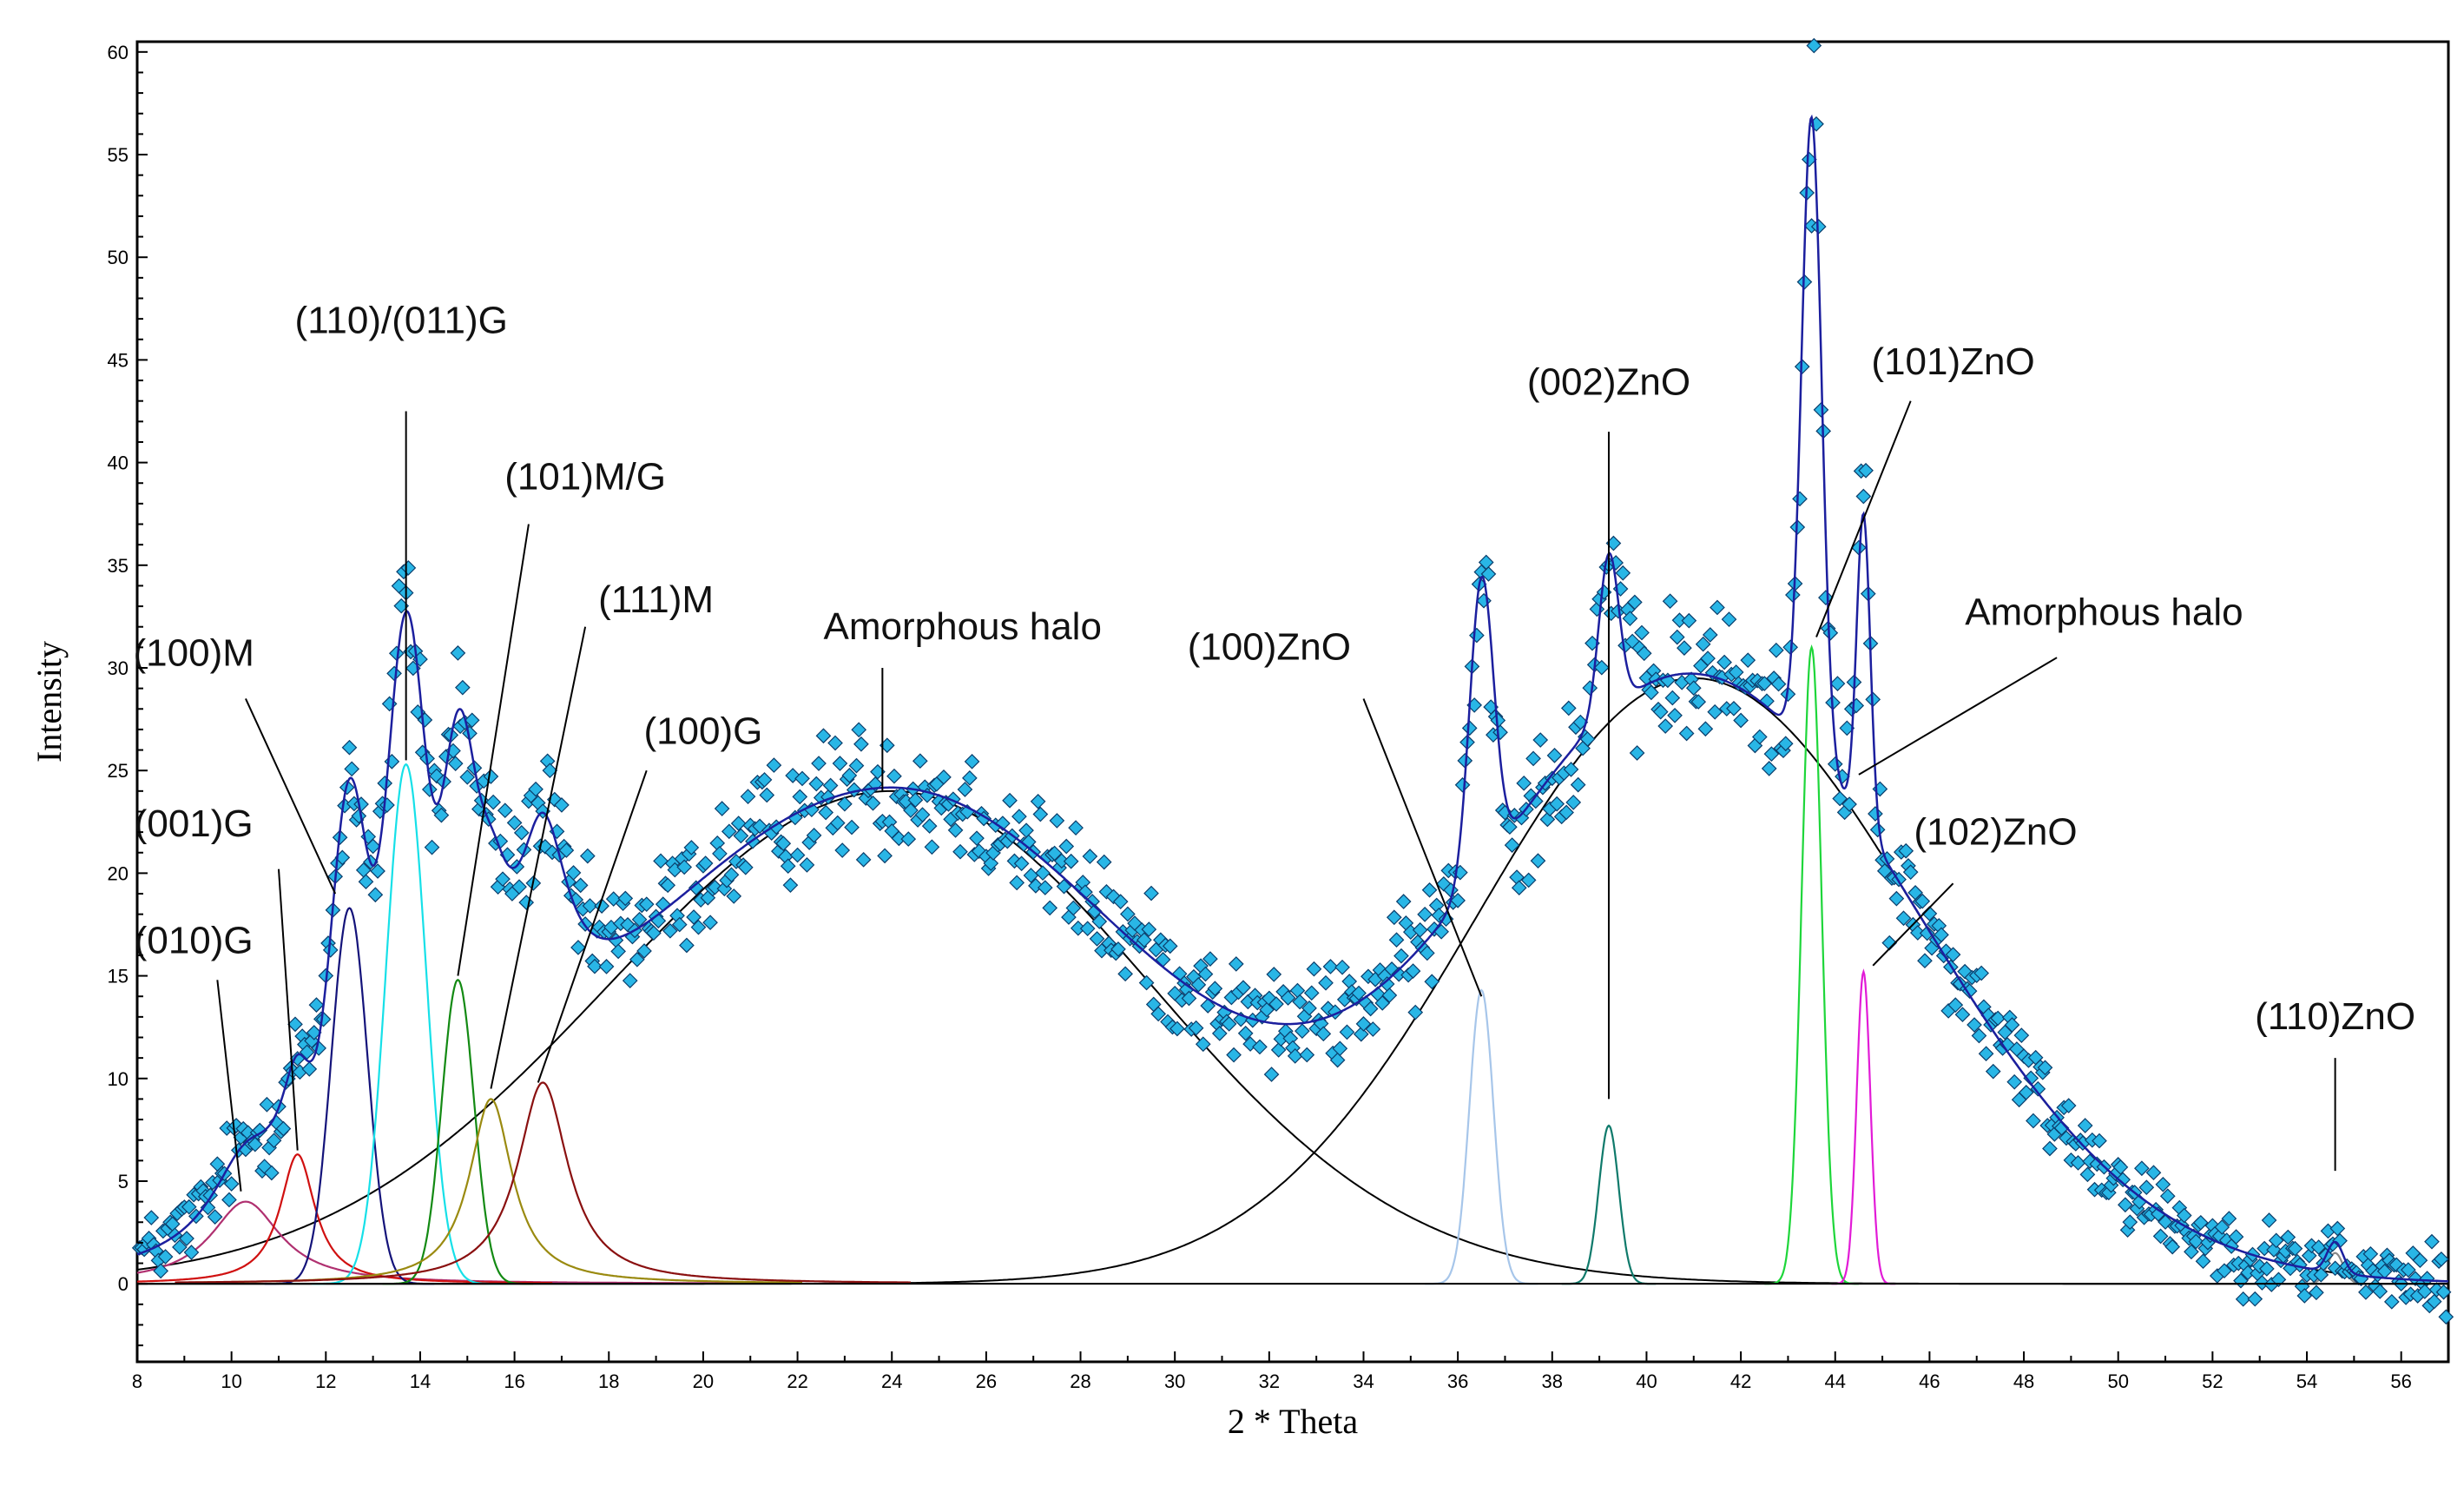 The width and height of the screenshot is (2464, 1486). What do you see at coordinates (128, 695) in the screenshot?
I see `y-axis: 0 5 10 15 20 25 30 35 40 45 50 55 60` at bounding box center [128, 695].